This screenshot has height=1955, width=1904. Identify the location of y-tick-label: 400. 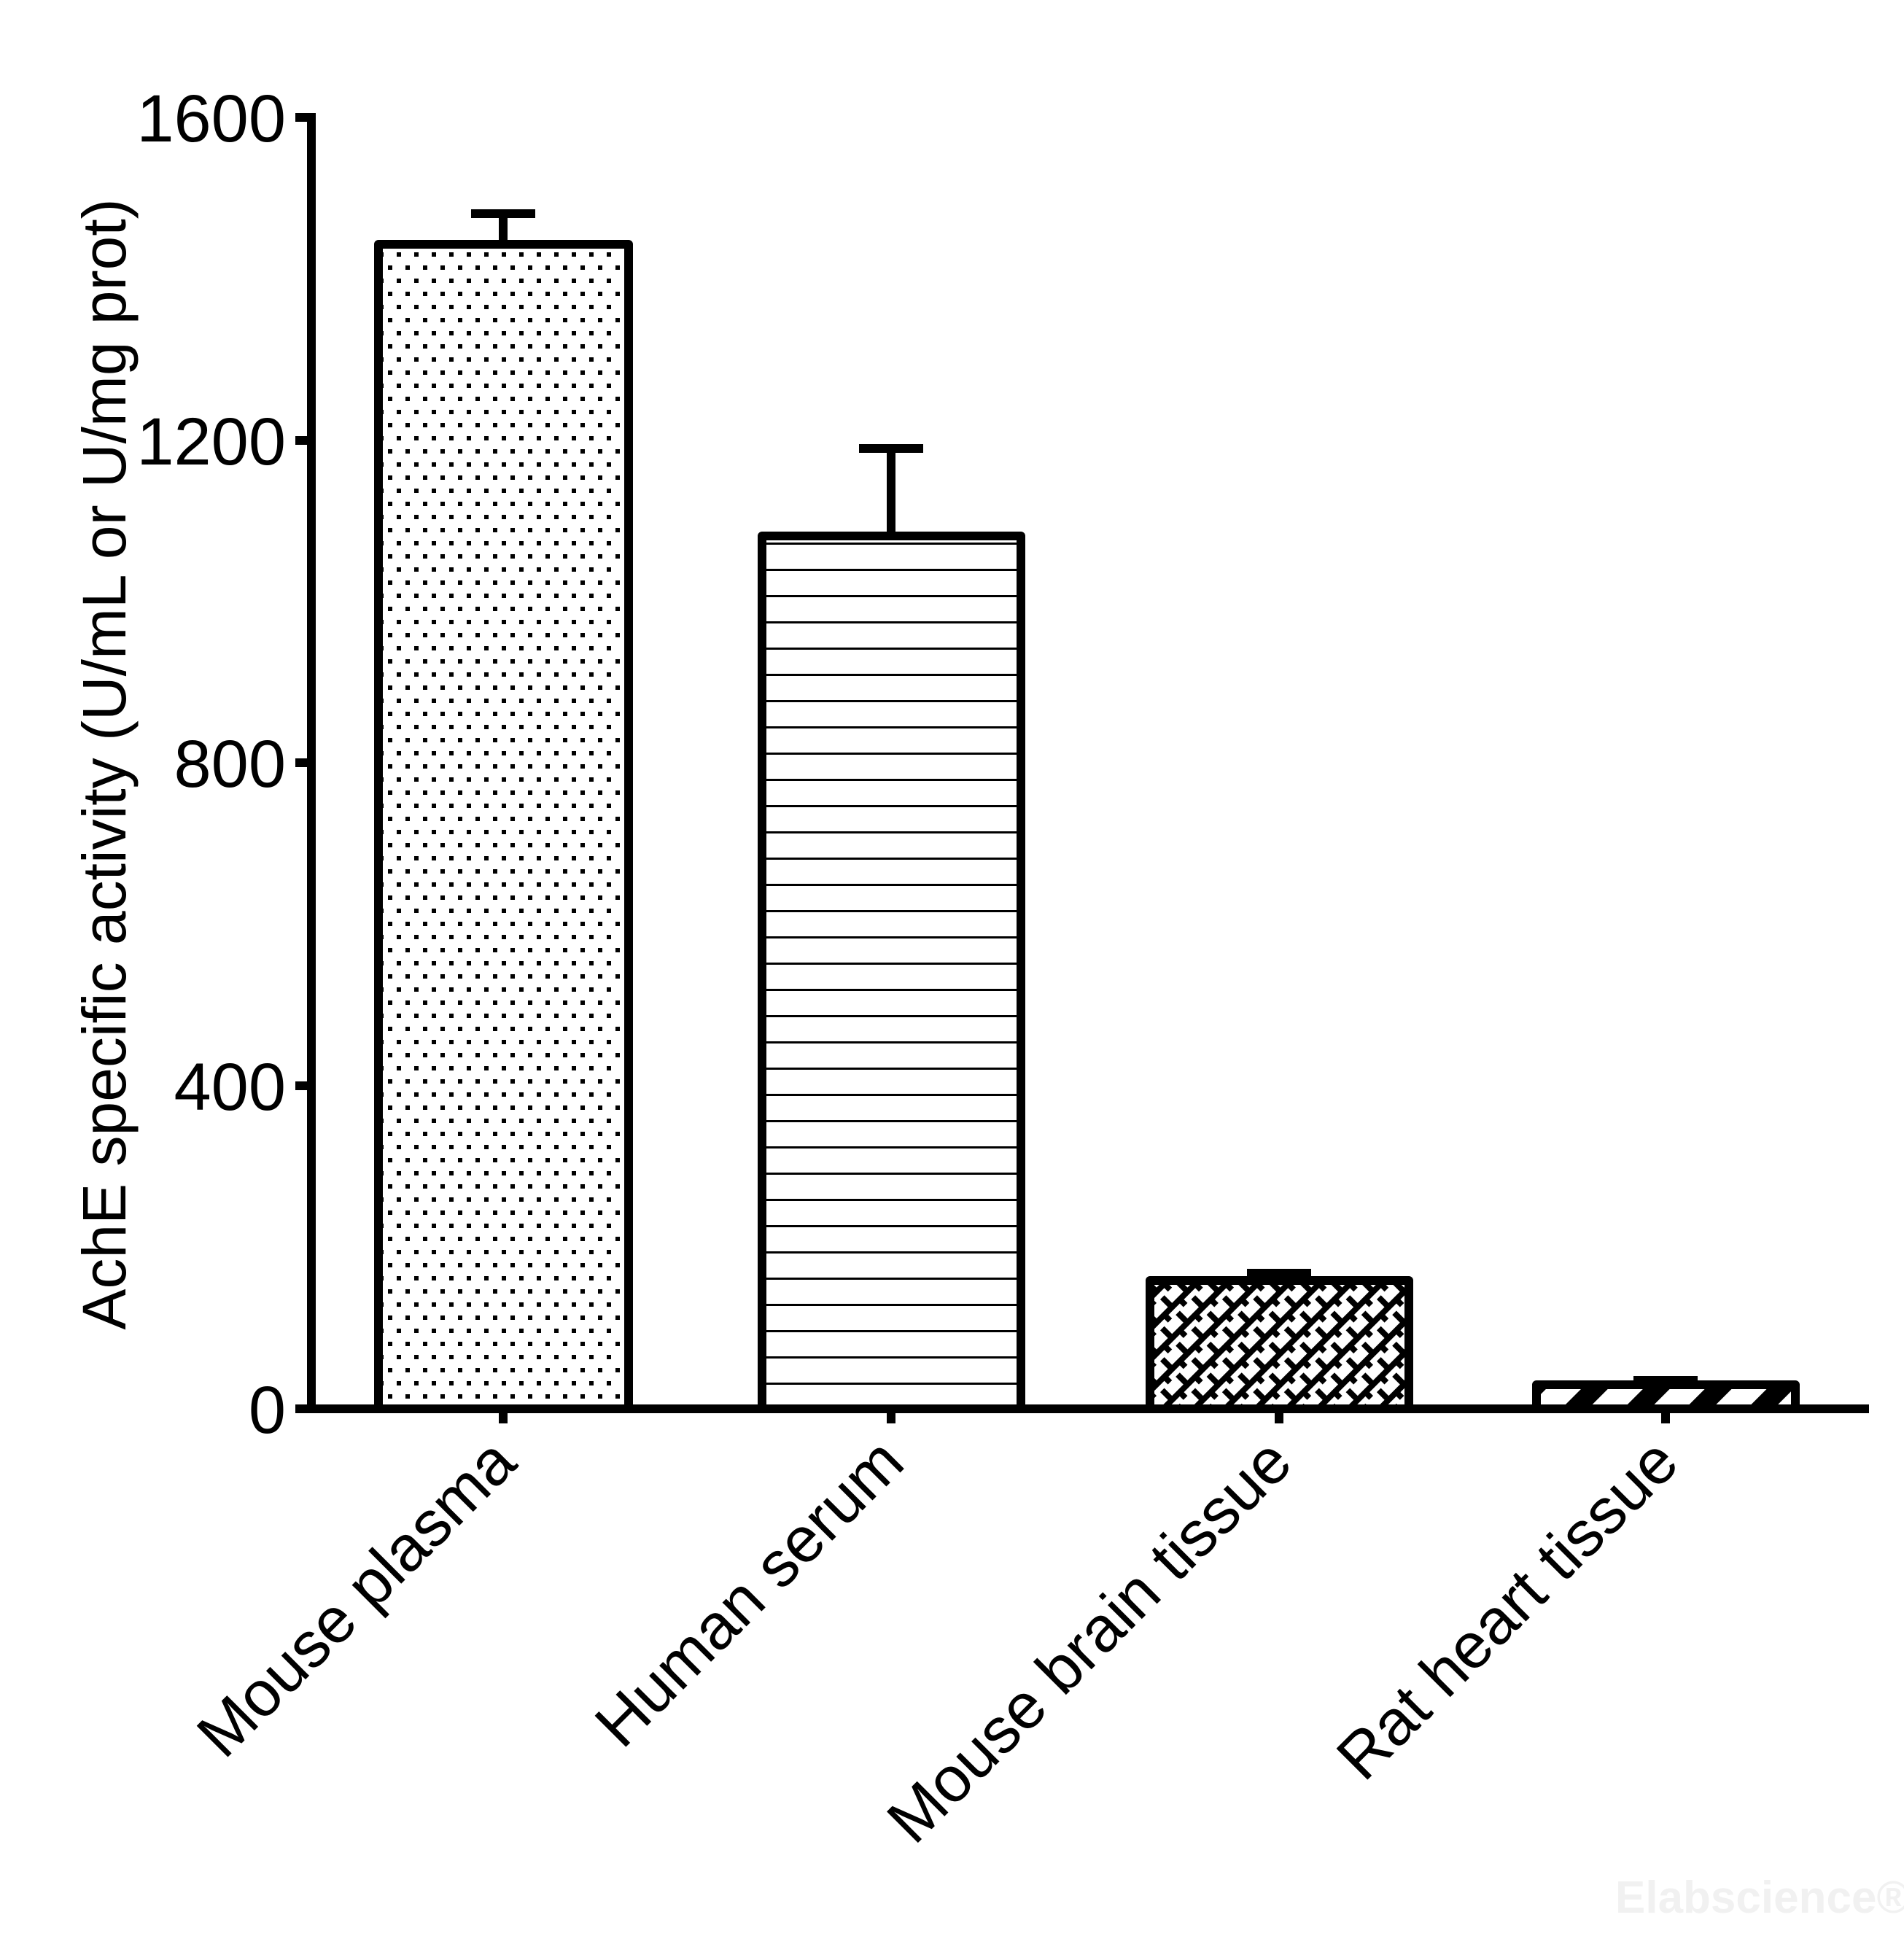
(231, 1087).